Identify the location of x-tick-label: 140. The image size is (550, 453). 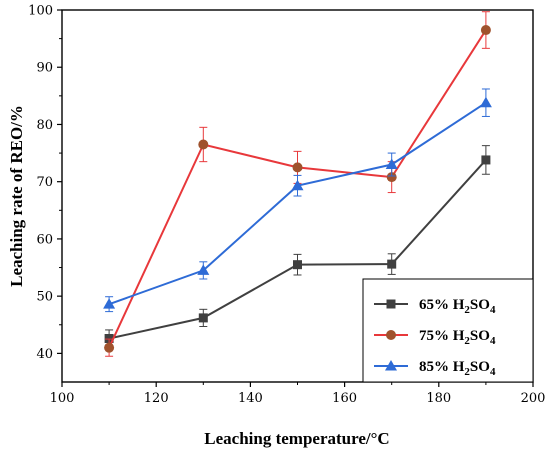
(250, 398).